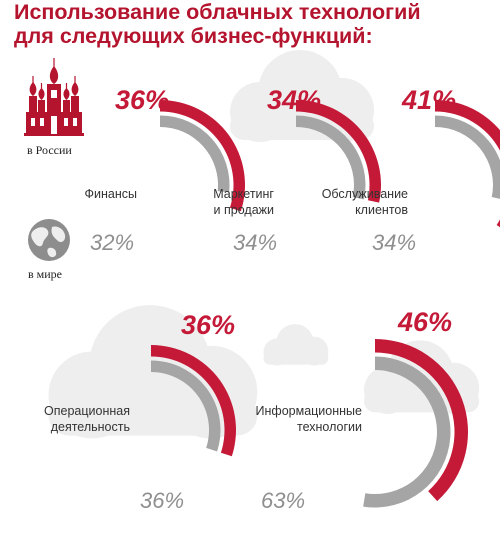 The width and height of the screenshot is (500, 544). What do you see at coordinates (217, 12) in the screenshot?
I see `title-line-1: Использование облачных технологий` at bounding box center [217, 12].